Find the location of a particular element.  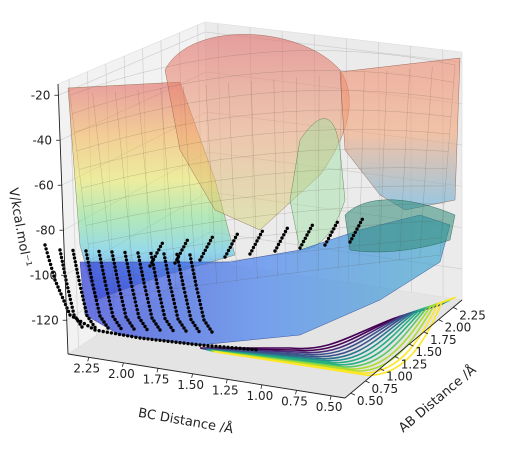

z-tick-label: -80 is located at coordinates (46, 230).